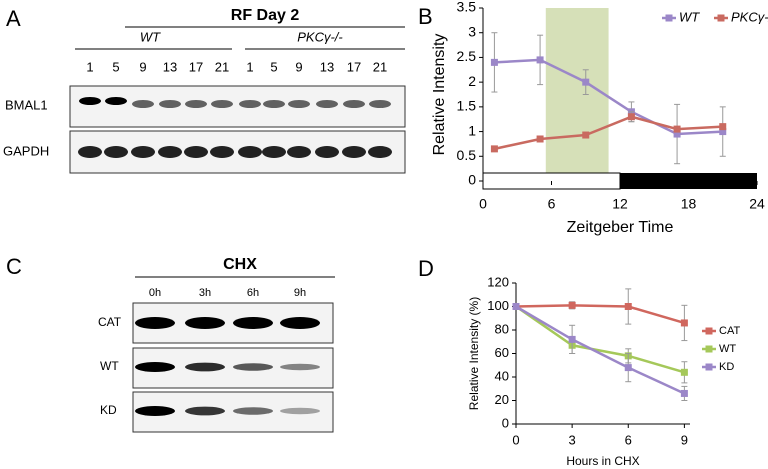  What do you see at coordinates (467, 56) in the screenshot?
I see `y-tick-label: 2.5` at bounding box center [467, 56].